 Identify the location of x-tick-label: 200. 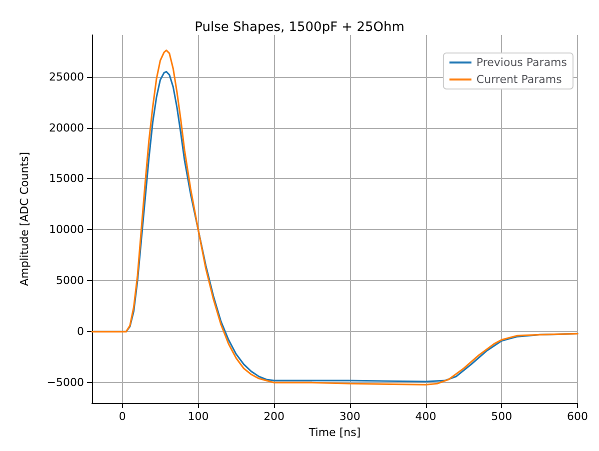
(274, 416).